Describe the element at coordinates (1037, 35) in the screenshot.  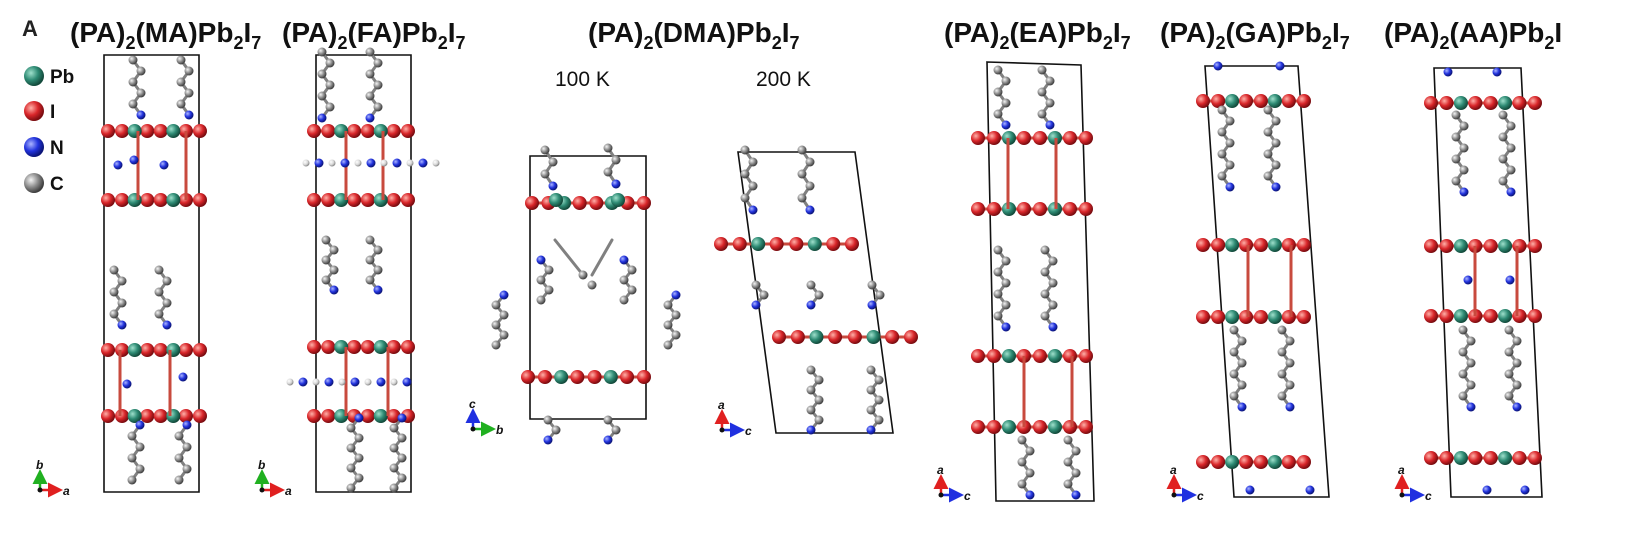
I see `title-ea: (PA)2(EA)Pb2I7` at that location.